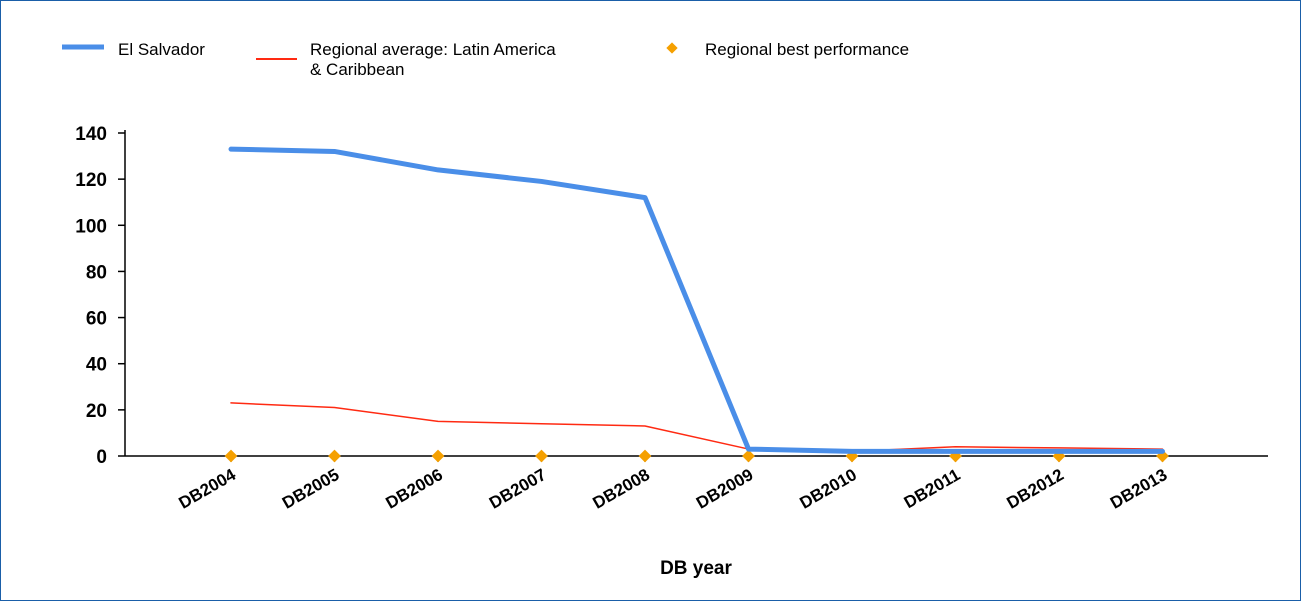 The image size is (1301, 601). I want to click on y-tick-label: 80, so click(96, 272).